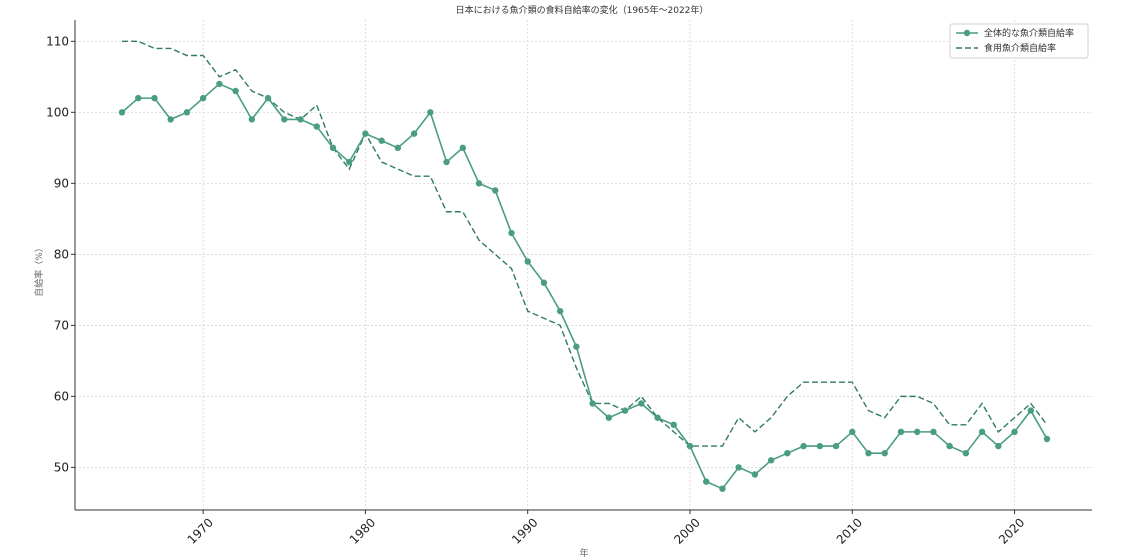  I want to click on point-overall-2001, so click(706, 481).